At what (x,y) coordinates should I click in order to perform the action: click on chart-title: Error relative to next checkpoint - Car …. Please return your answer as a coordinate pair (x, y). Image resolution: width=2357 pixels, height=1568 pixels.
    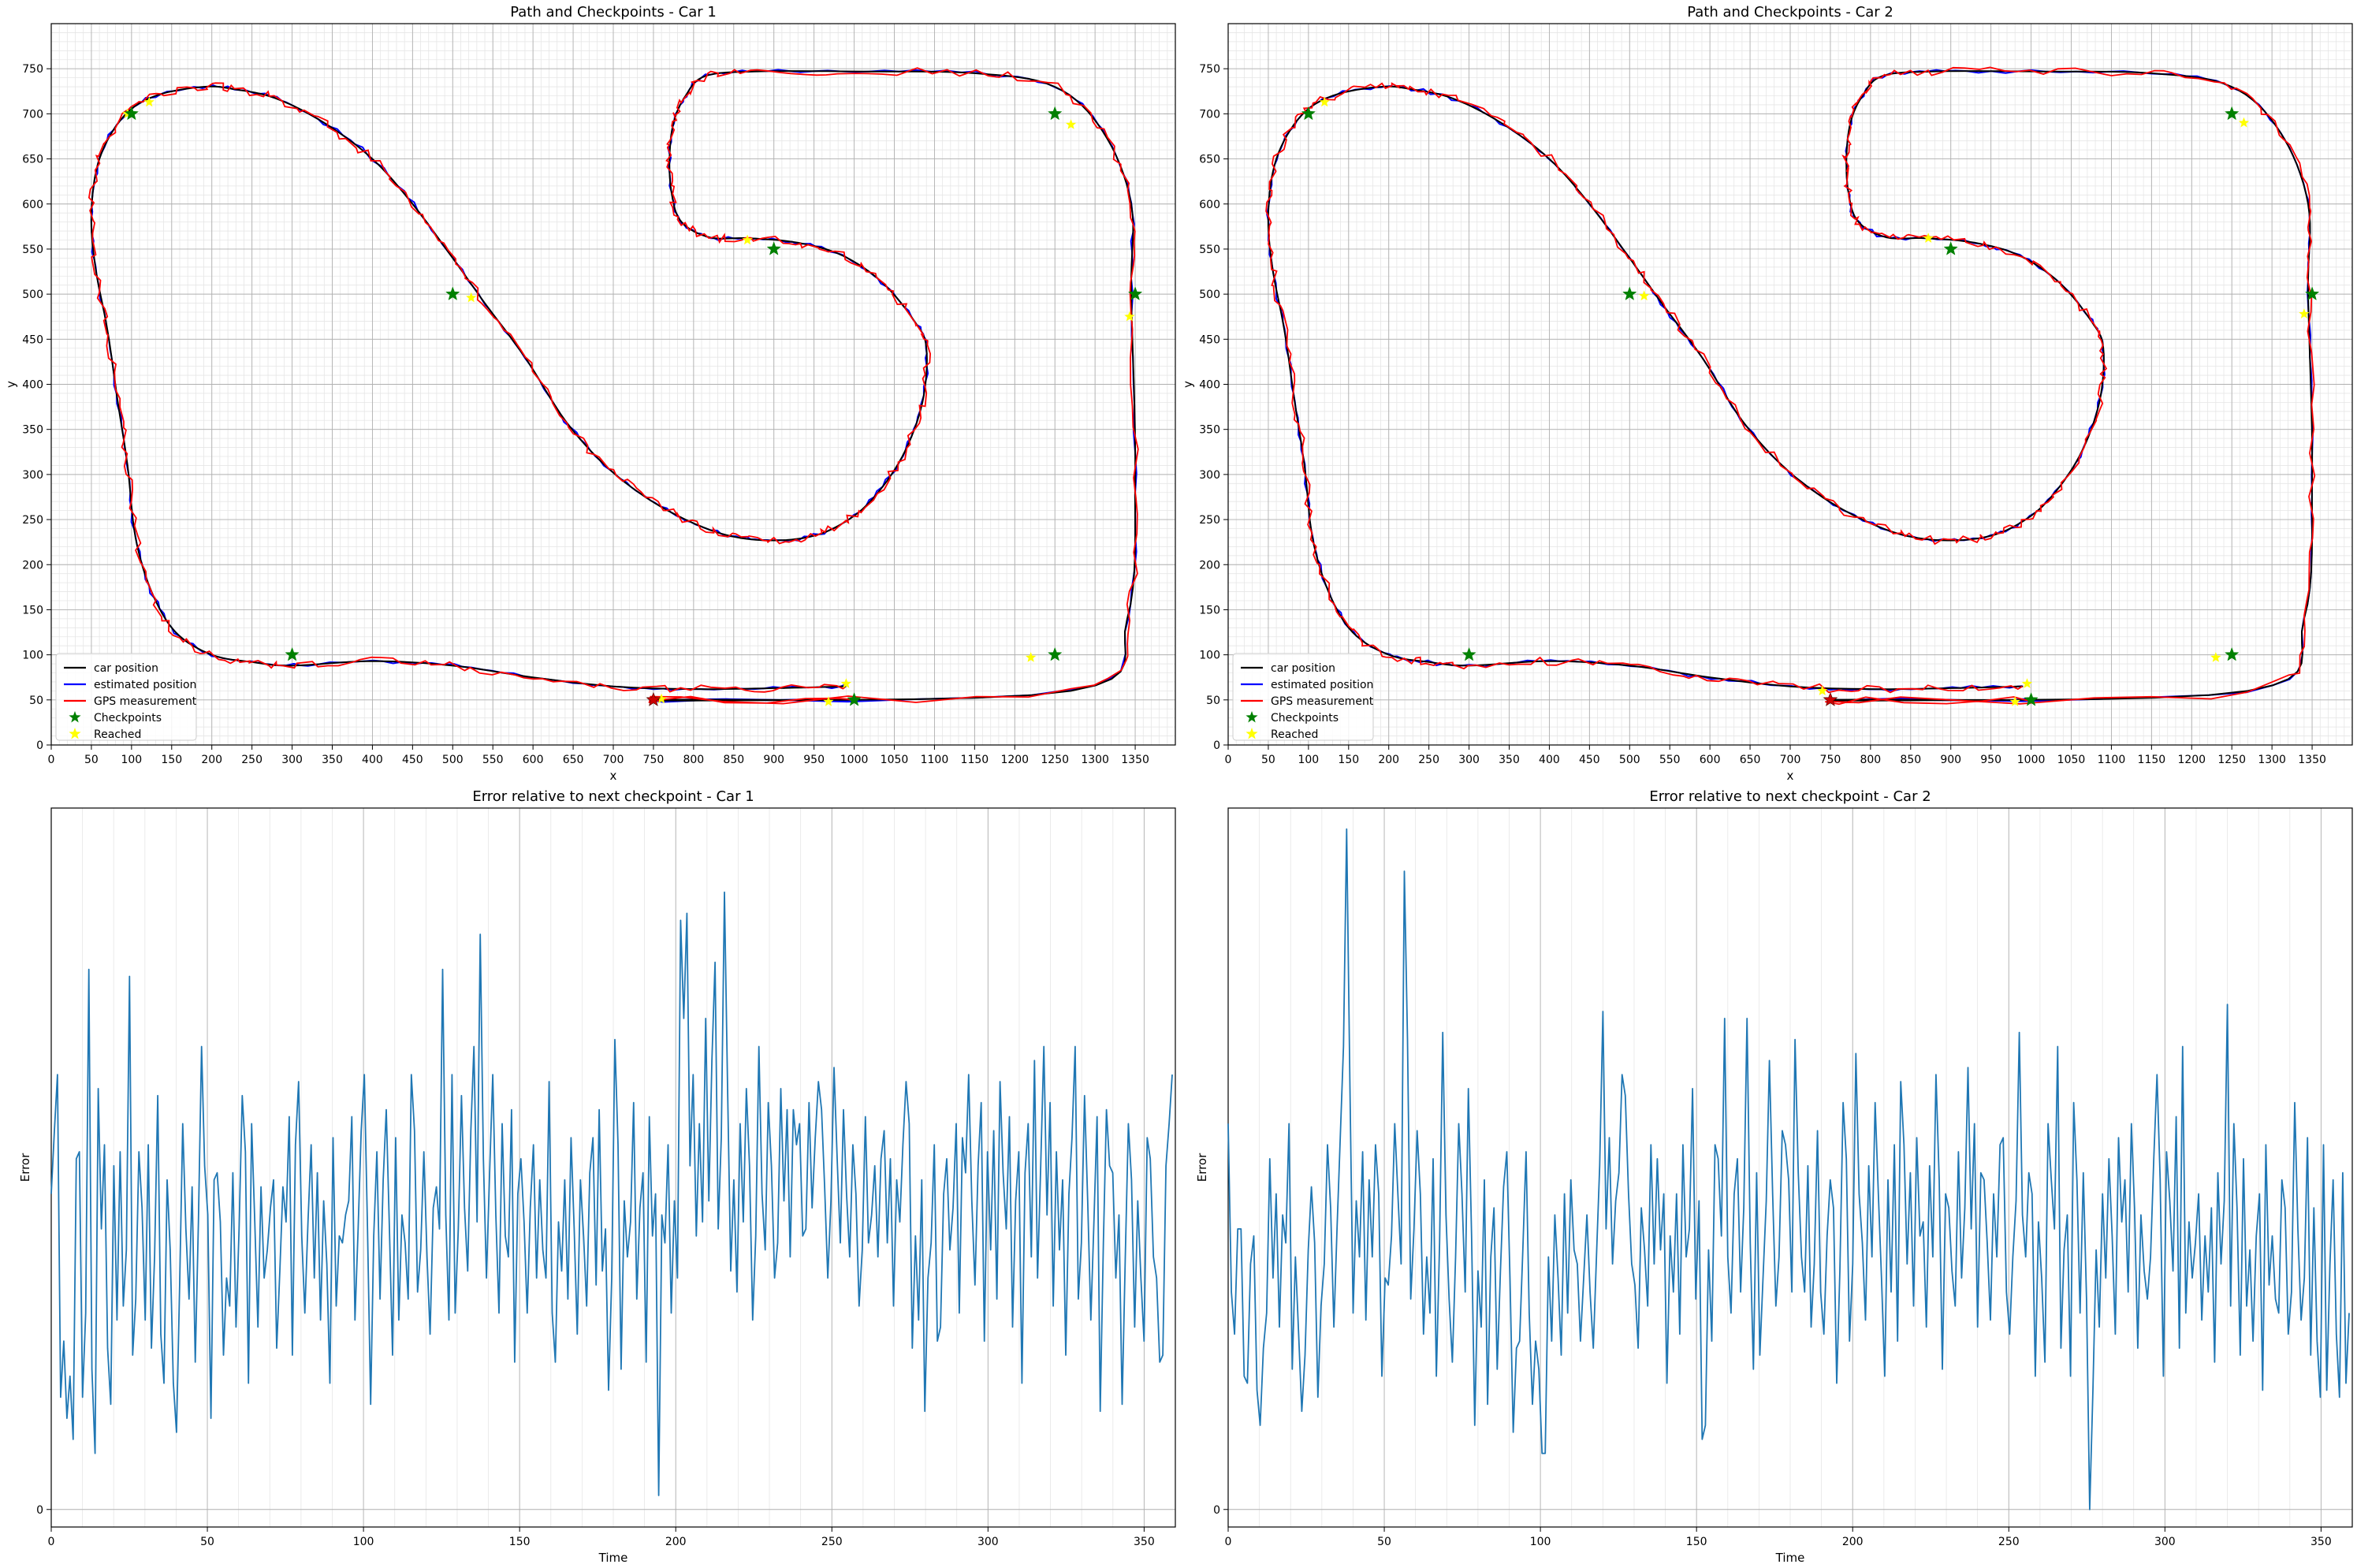
    Looking at the image, I should click on (1790, 796).